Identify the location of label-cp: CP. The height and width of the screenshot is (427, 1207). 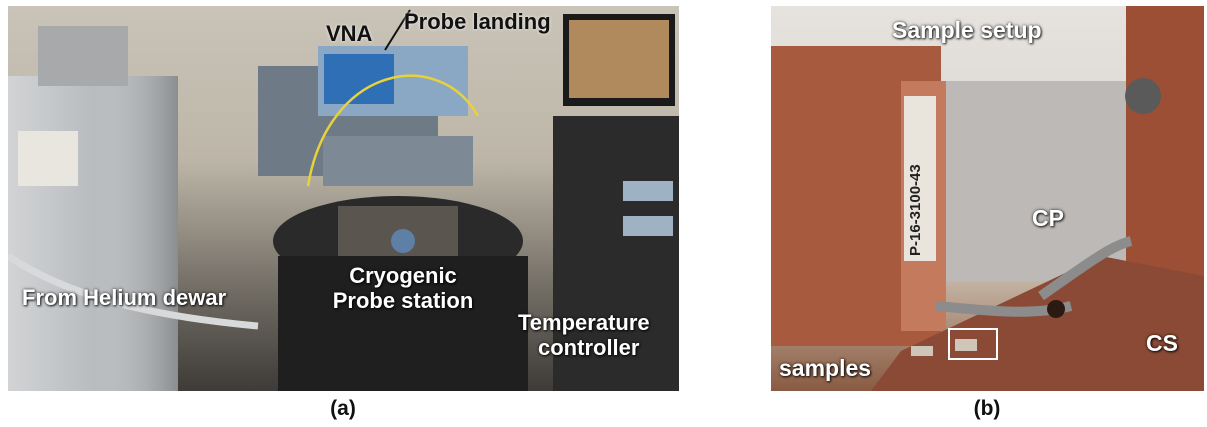
(1048, 218).